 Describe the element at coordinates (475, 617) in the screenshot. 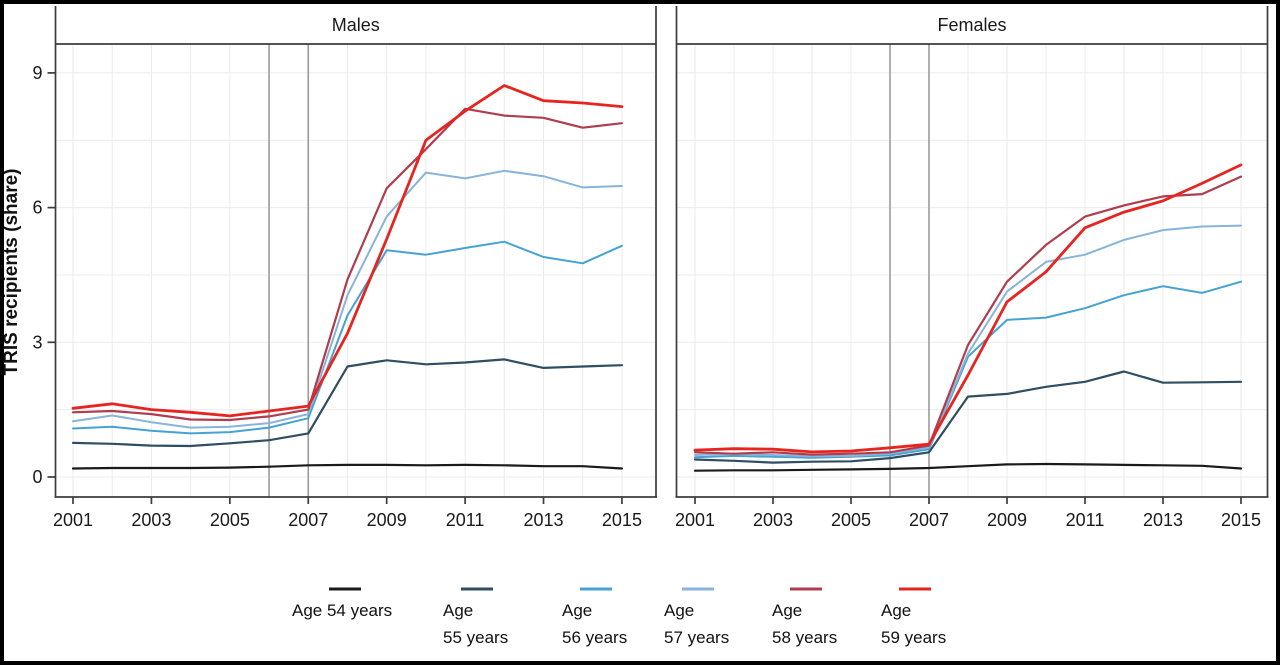

I see `legend-entry-age-55: Age 55 years` at that location.